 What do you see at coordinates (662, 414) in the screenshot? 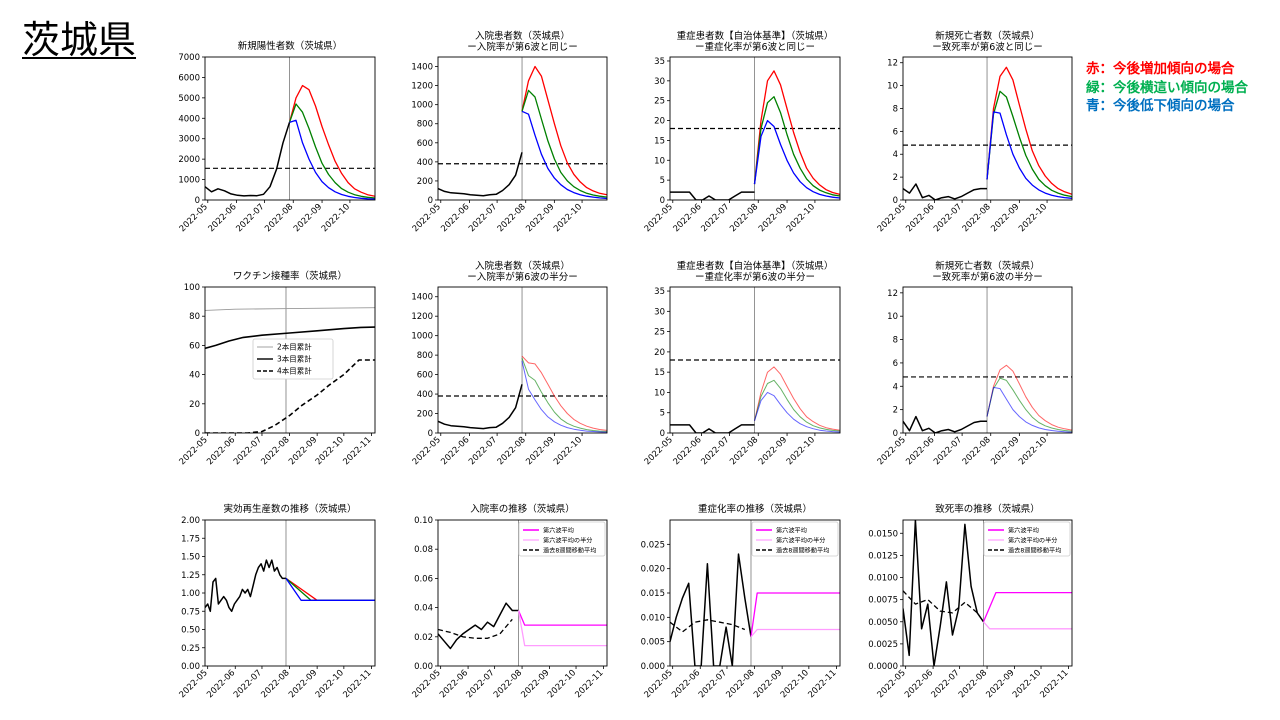
I see `y-tick-label: 5` at bounding box center [662, 414].